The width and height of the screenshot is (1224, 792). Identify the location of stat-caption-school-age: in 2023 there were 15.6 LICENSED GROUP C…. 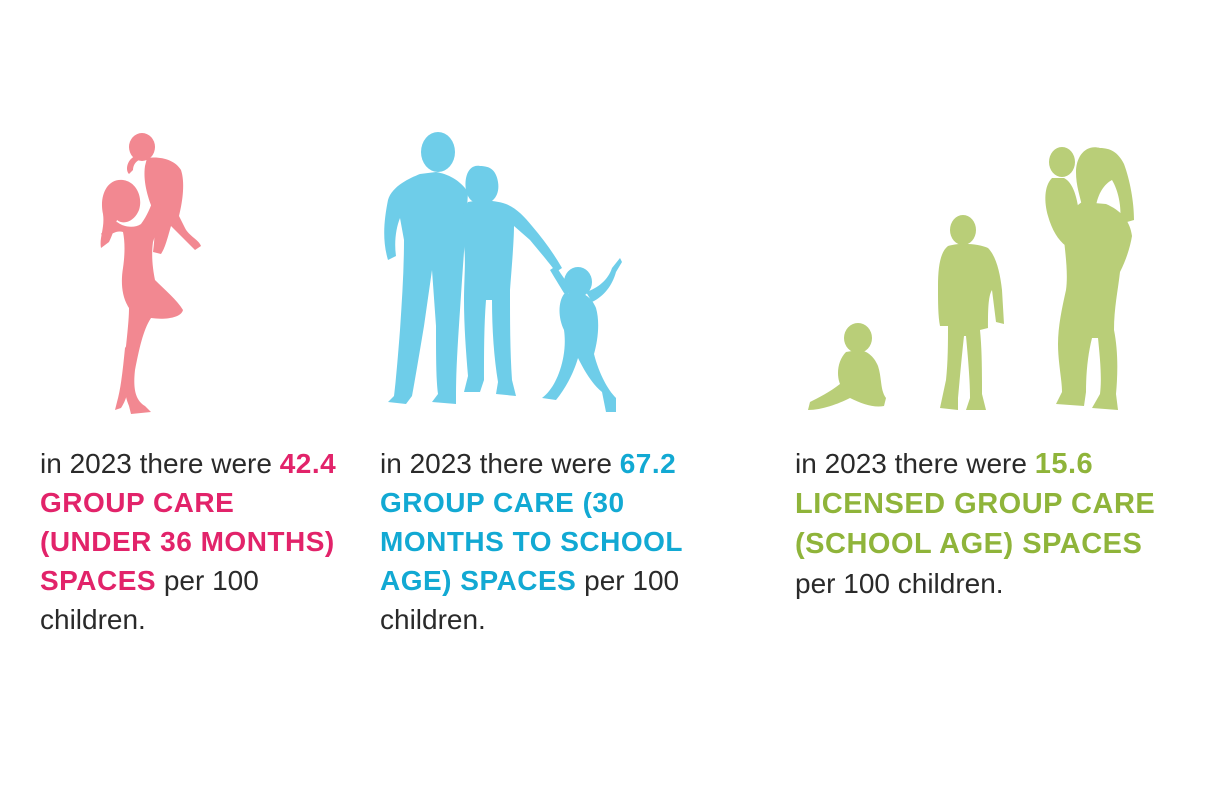
(990, 523).